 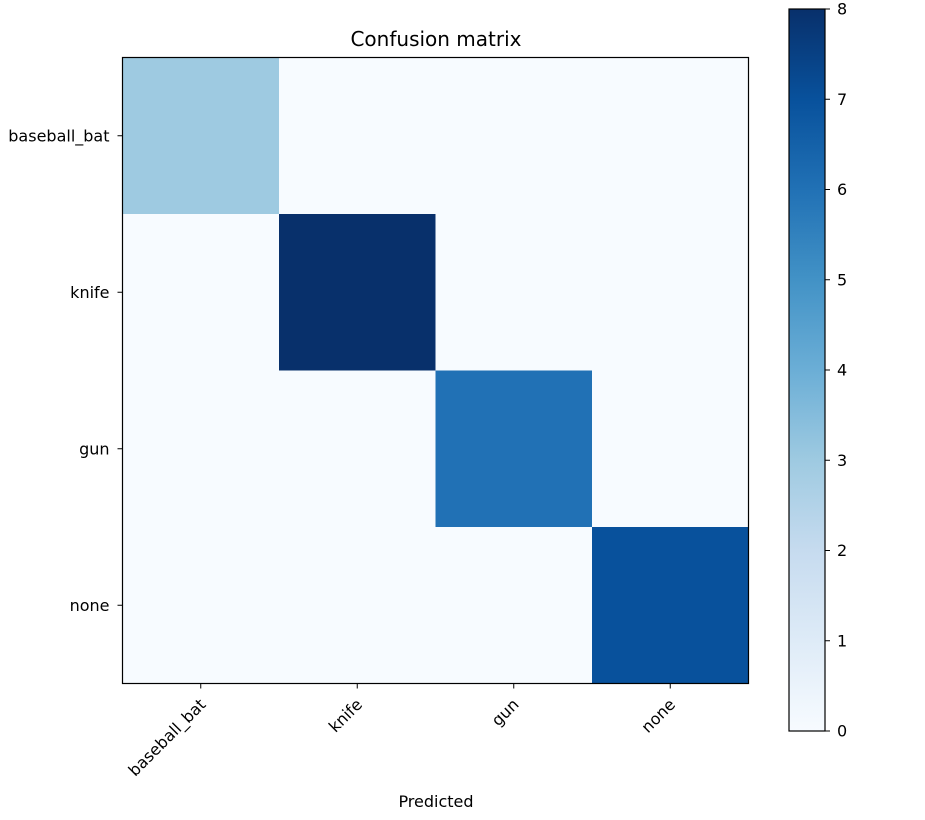 I want to click on heatmap-cell-none-baseball_bat, so click(x=201, y=605).